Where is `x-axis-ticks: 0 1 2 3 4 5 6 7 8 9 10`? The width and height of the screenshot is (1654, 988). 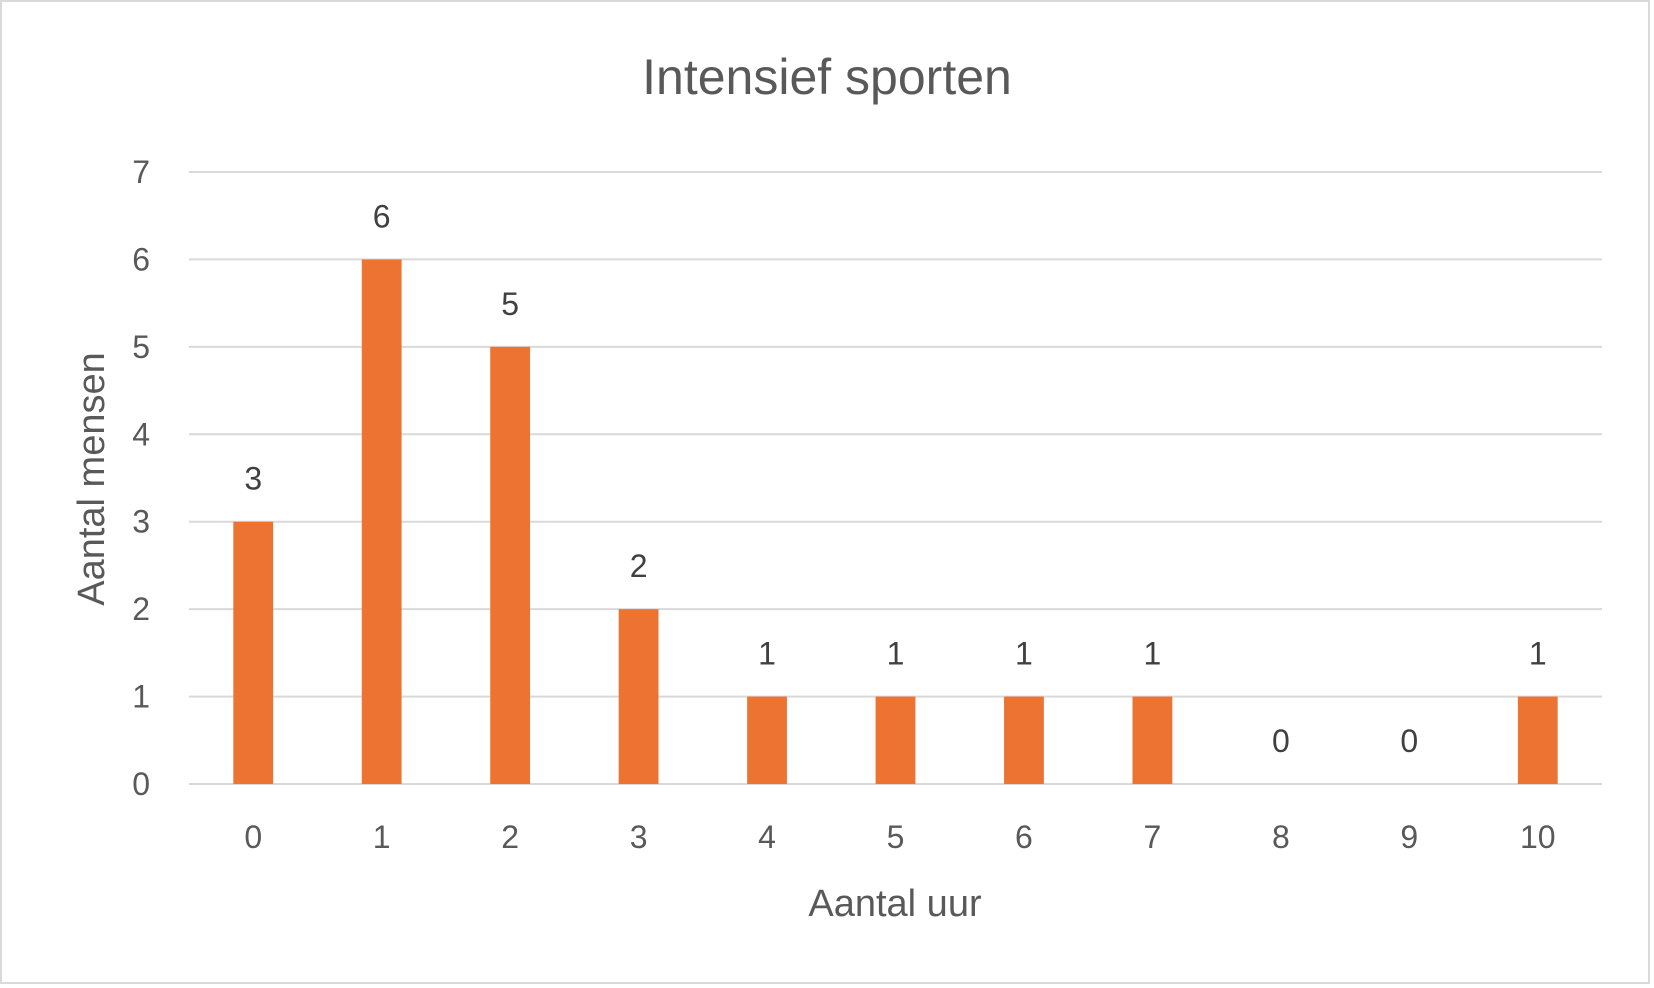
x-axis-ticks: 0 1 2 3 4 5 6 7 8 9 10 is located at coordinates (899, 837).